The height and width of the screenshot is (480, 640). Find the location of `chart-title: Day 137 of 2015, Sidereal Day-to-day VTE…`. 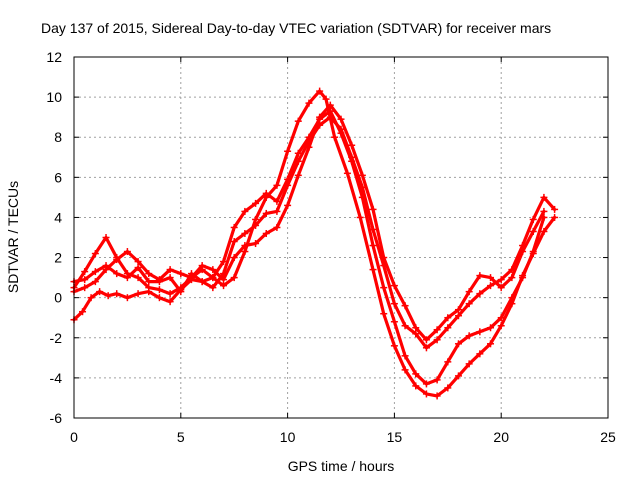

chart-title: Day 137 of 2015, Sidereal Day-to-day VTE… is located at coordinates (296, 28).